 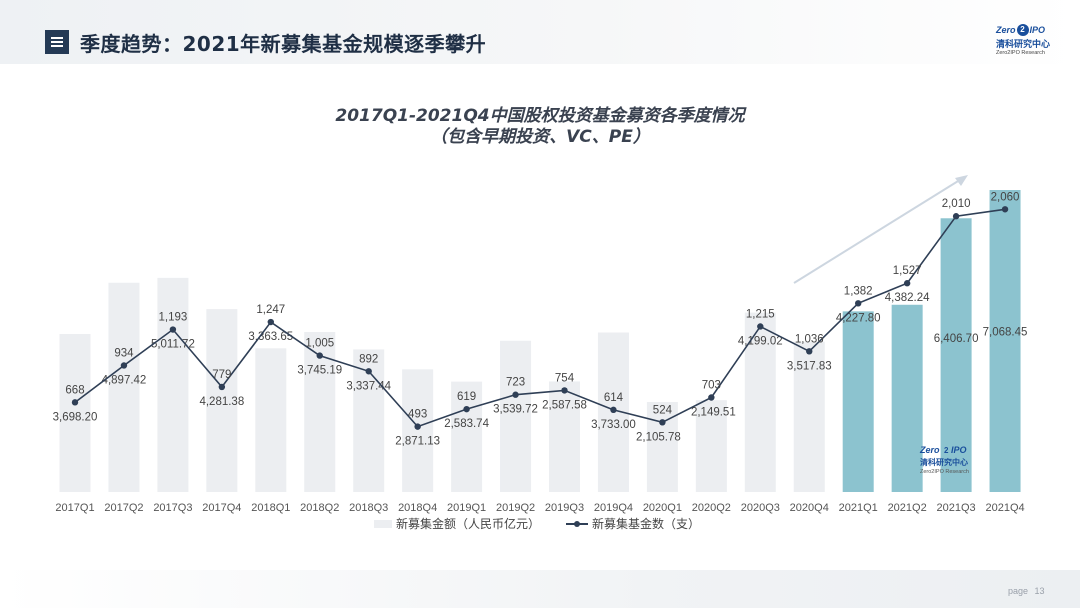 I want to click on point-2021Q1, so click(x=858, y=303).